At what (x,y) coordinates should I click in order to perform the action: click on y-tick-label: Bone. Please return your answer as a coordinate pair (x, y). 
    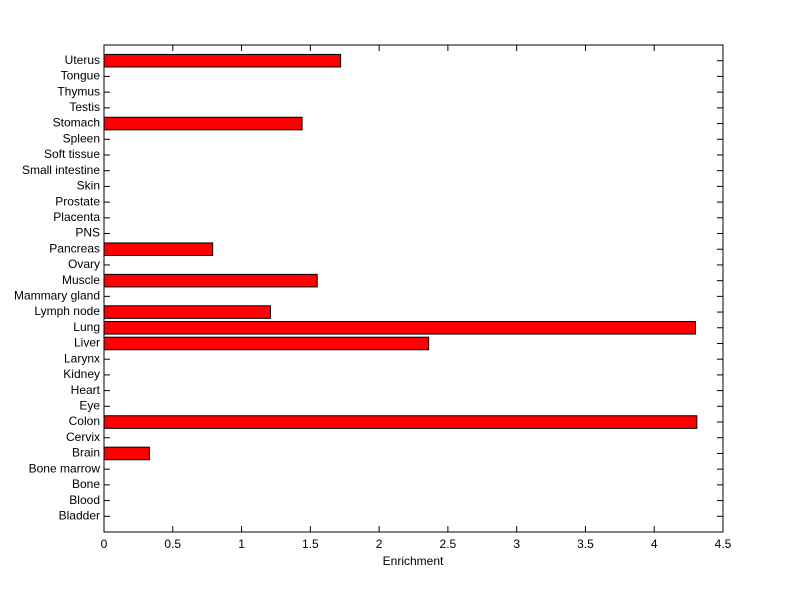
    Looking at the image, I should click on (86, 484).